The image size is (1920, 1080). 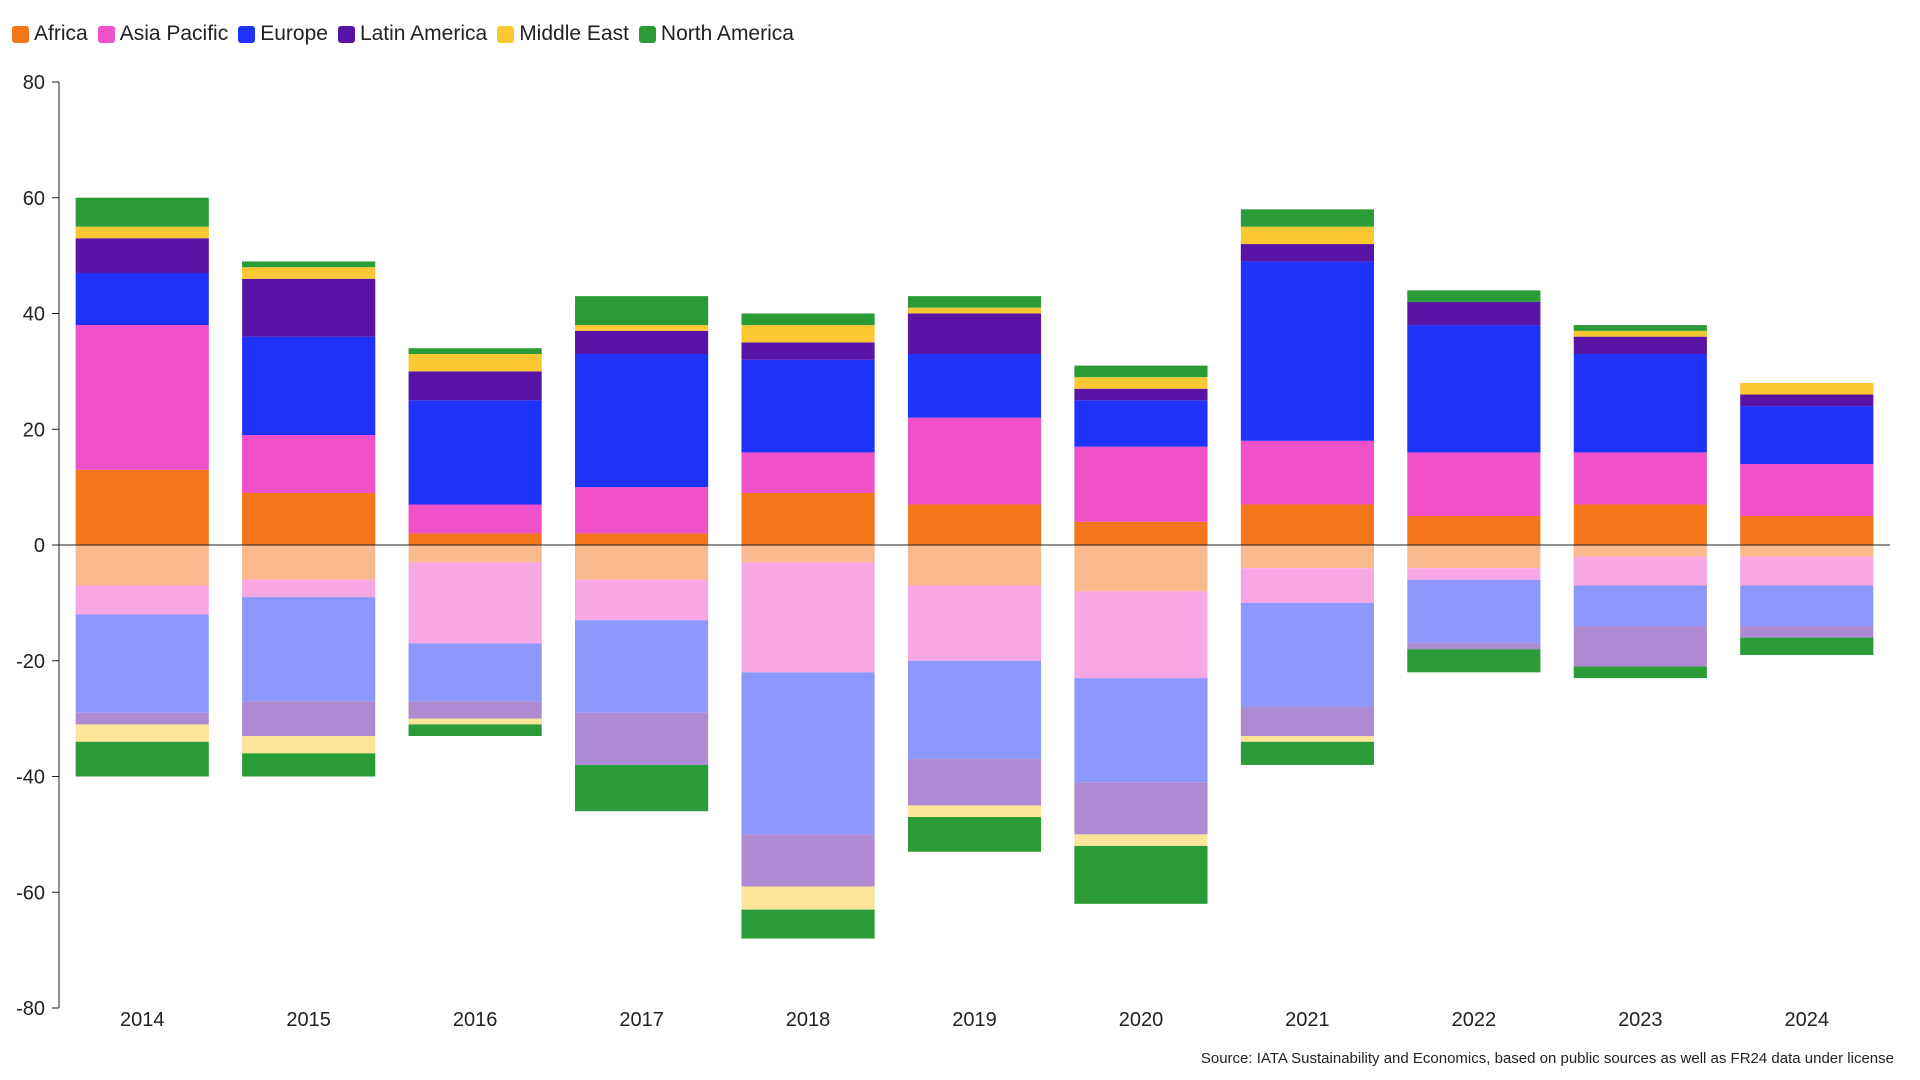 I want to click on legend-item: Latin America, so click(x=412, y=34).